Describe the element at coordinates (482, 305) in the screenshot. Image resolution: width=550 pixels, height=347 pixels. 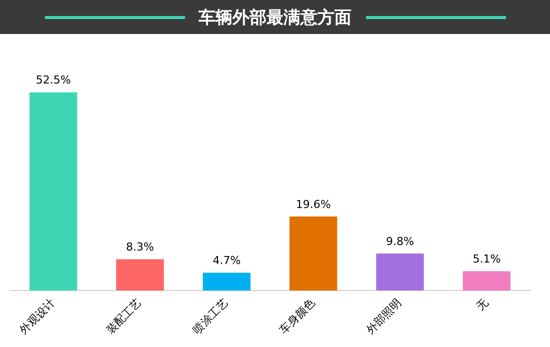
I see `x-tick-label: 无` at that location.